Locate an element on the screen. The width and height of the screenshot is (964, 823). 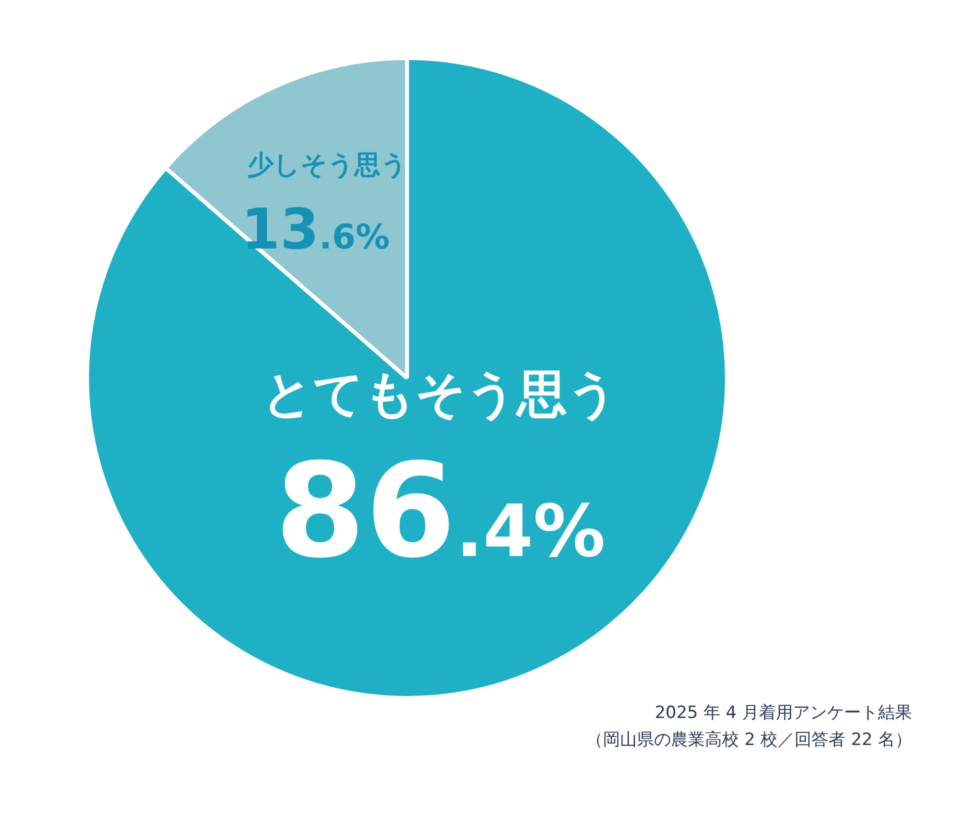
data-label: 13.6% is located at coordinates (315, 229).